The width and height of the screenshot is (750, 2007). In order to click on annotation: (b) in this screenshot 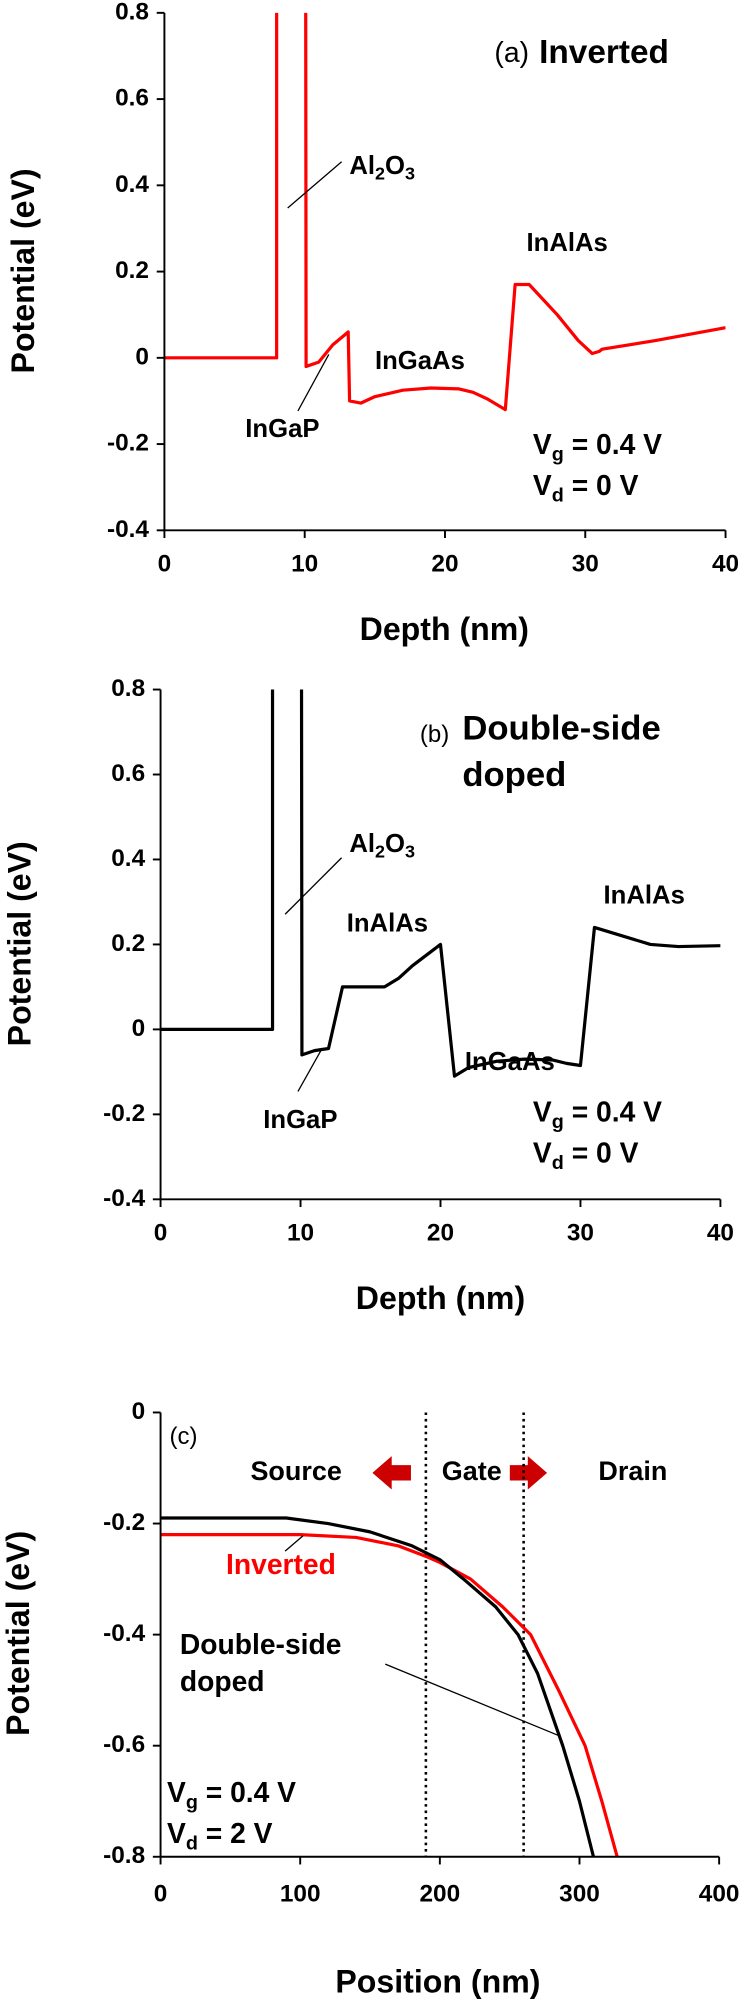, I will do `click(434, 734)`.